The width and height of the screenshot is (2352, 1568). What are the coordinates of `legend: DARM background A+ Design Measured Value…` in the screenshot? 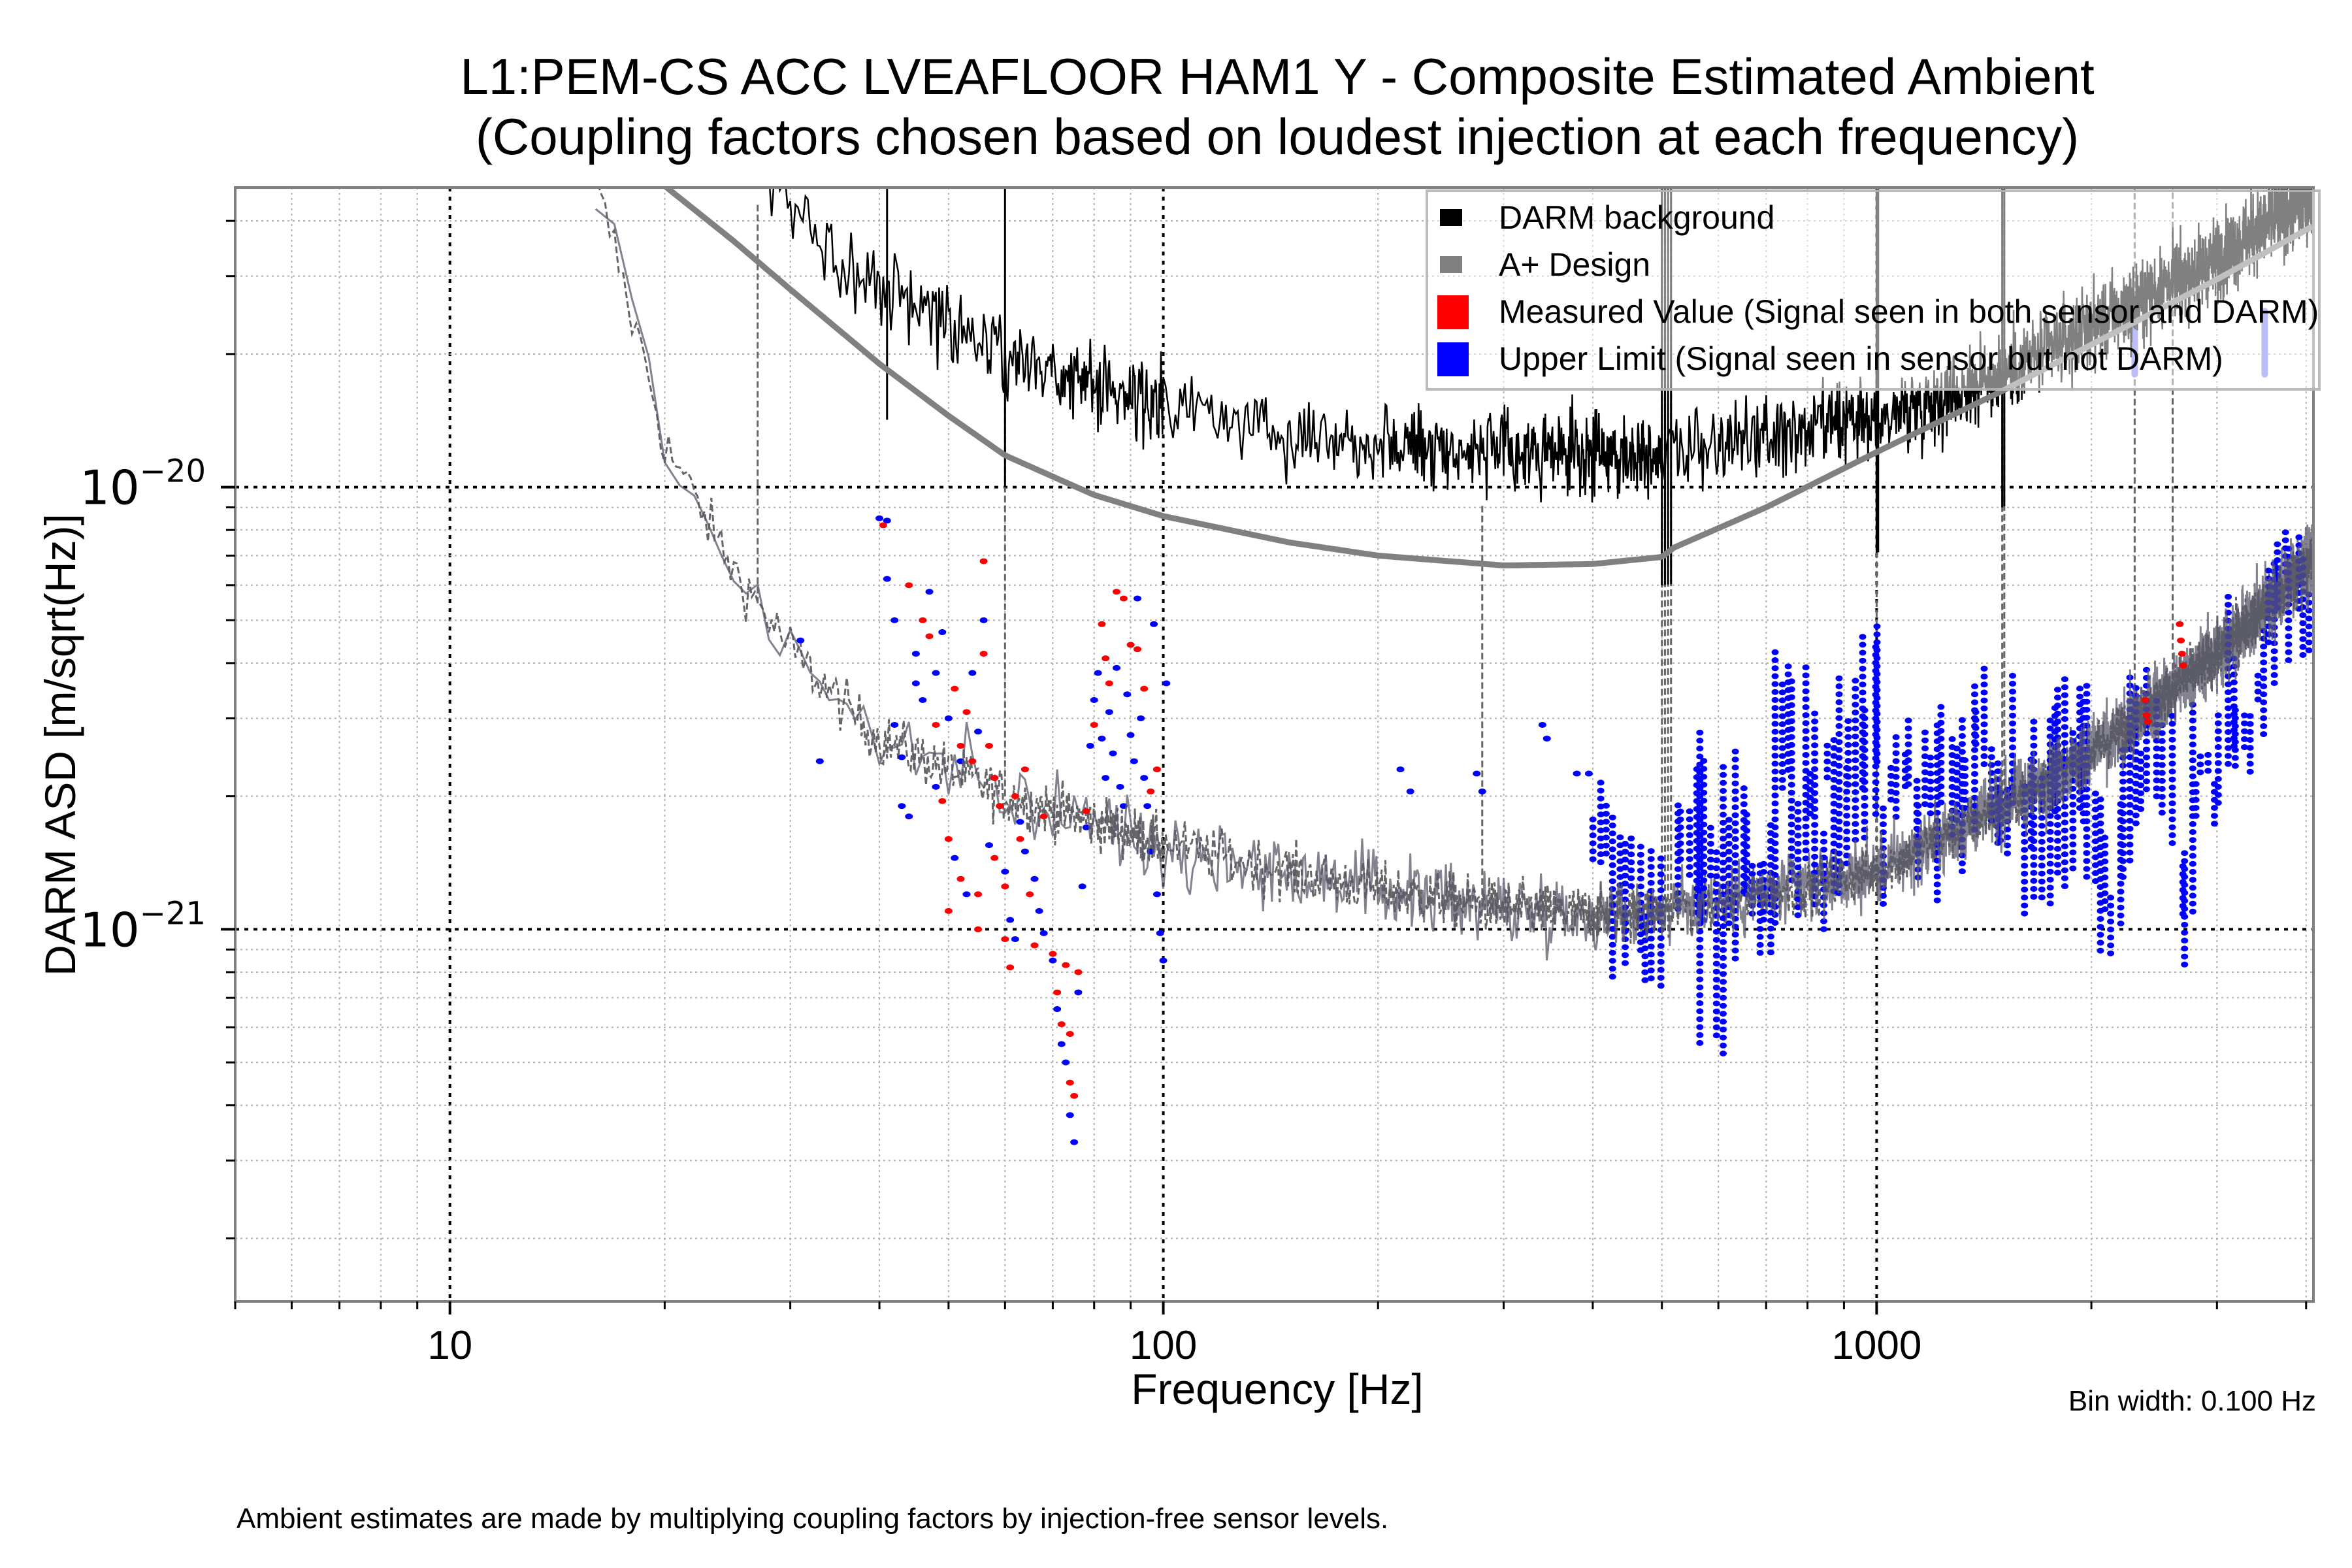 It's located at (1873, 290).